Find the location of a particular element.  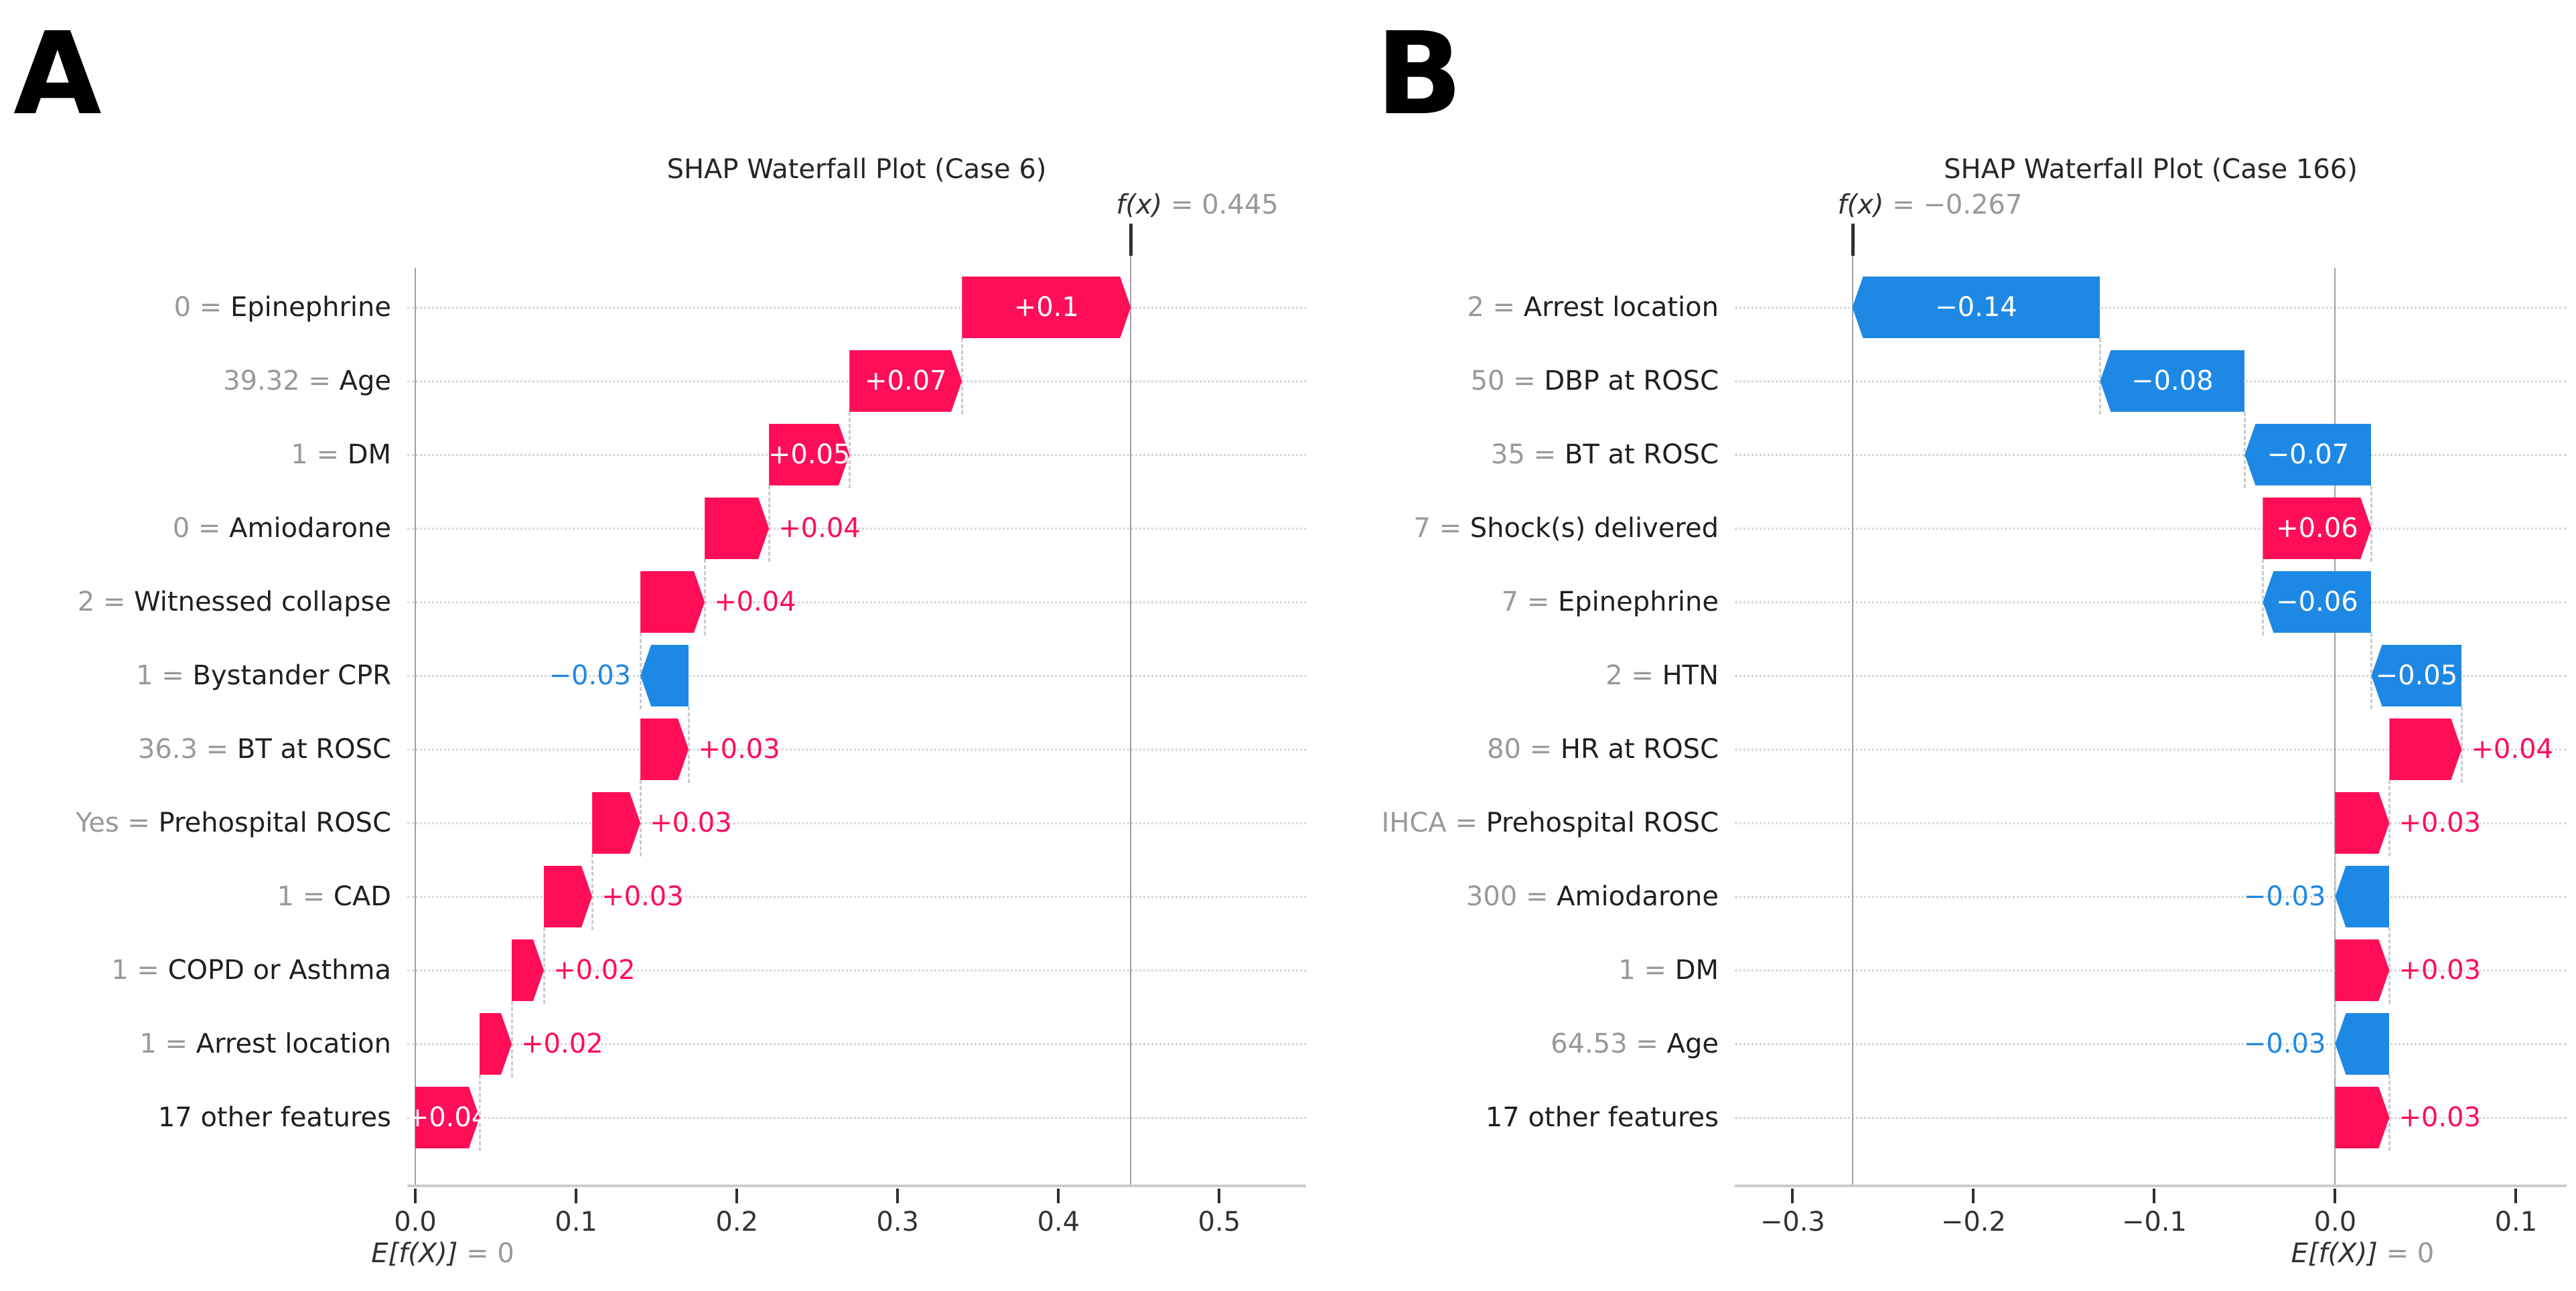

feature-label: 0 = Amiodarone is located at coordinates (195, 528).